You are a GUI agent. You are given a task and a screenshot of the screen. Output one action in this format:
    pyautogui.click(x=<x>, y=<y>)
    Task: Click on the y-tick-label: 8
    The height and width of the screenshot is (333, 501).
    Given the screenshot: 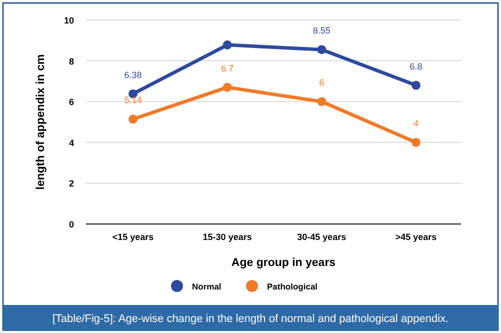 What is the action you would take?
    pyautogui.click(x=71, y=61)
    